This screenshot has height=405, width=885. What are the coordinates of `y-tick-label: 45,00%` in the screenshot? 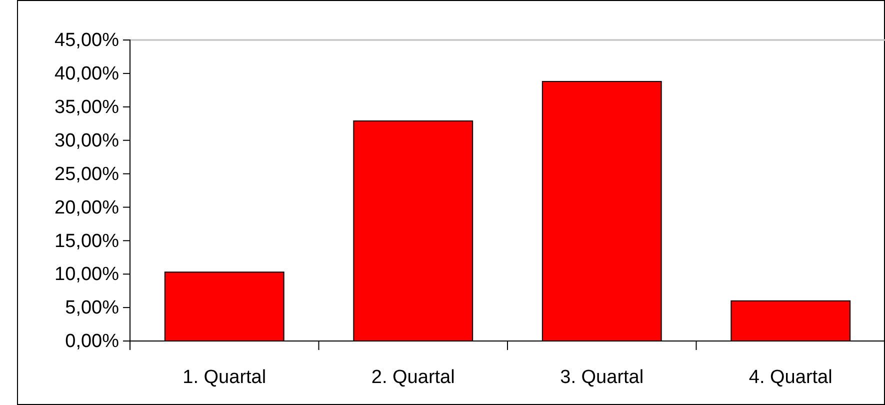 It's located at (87, 41).